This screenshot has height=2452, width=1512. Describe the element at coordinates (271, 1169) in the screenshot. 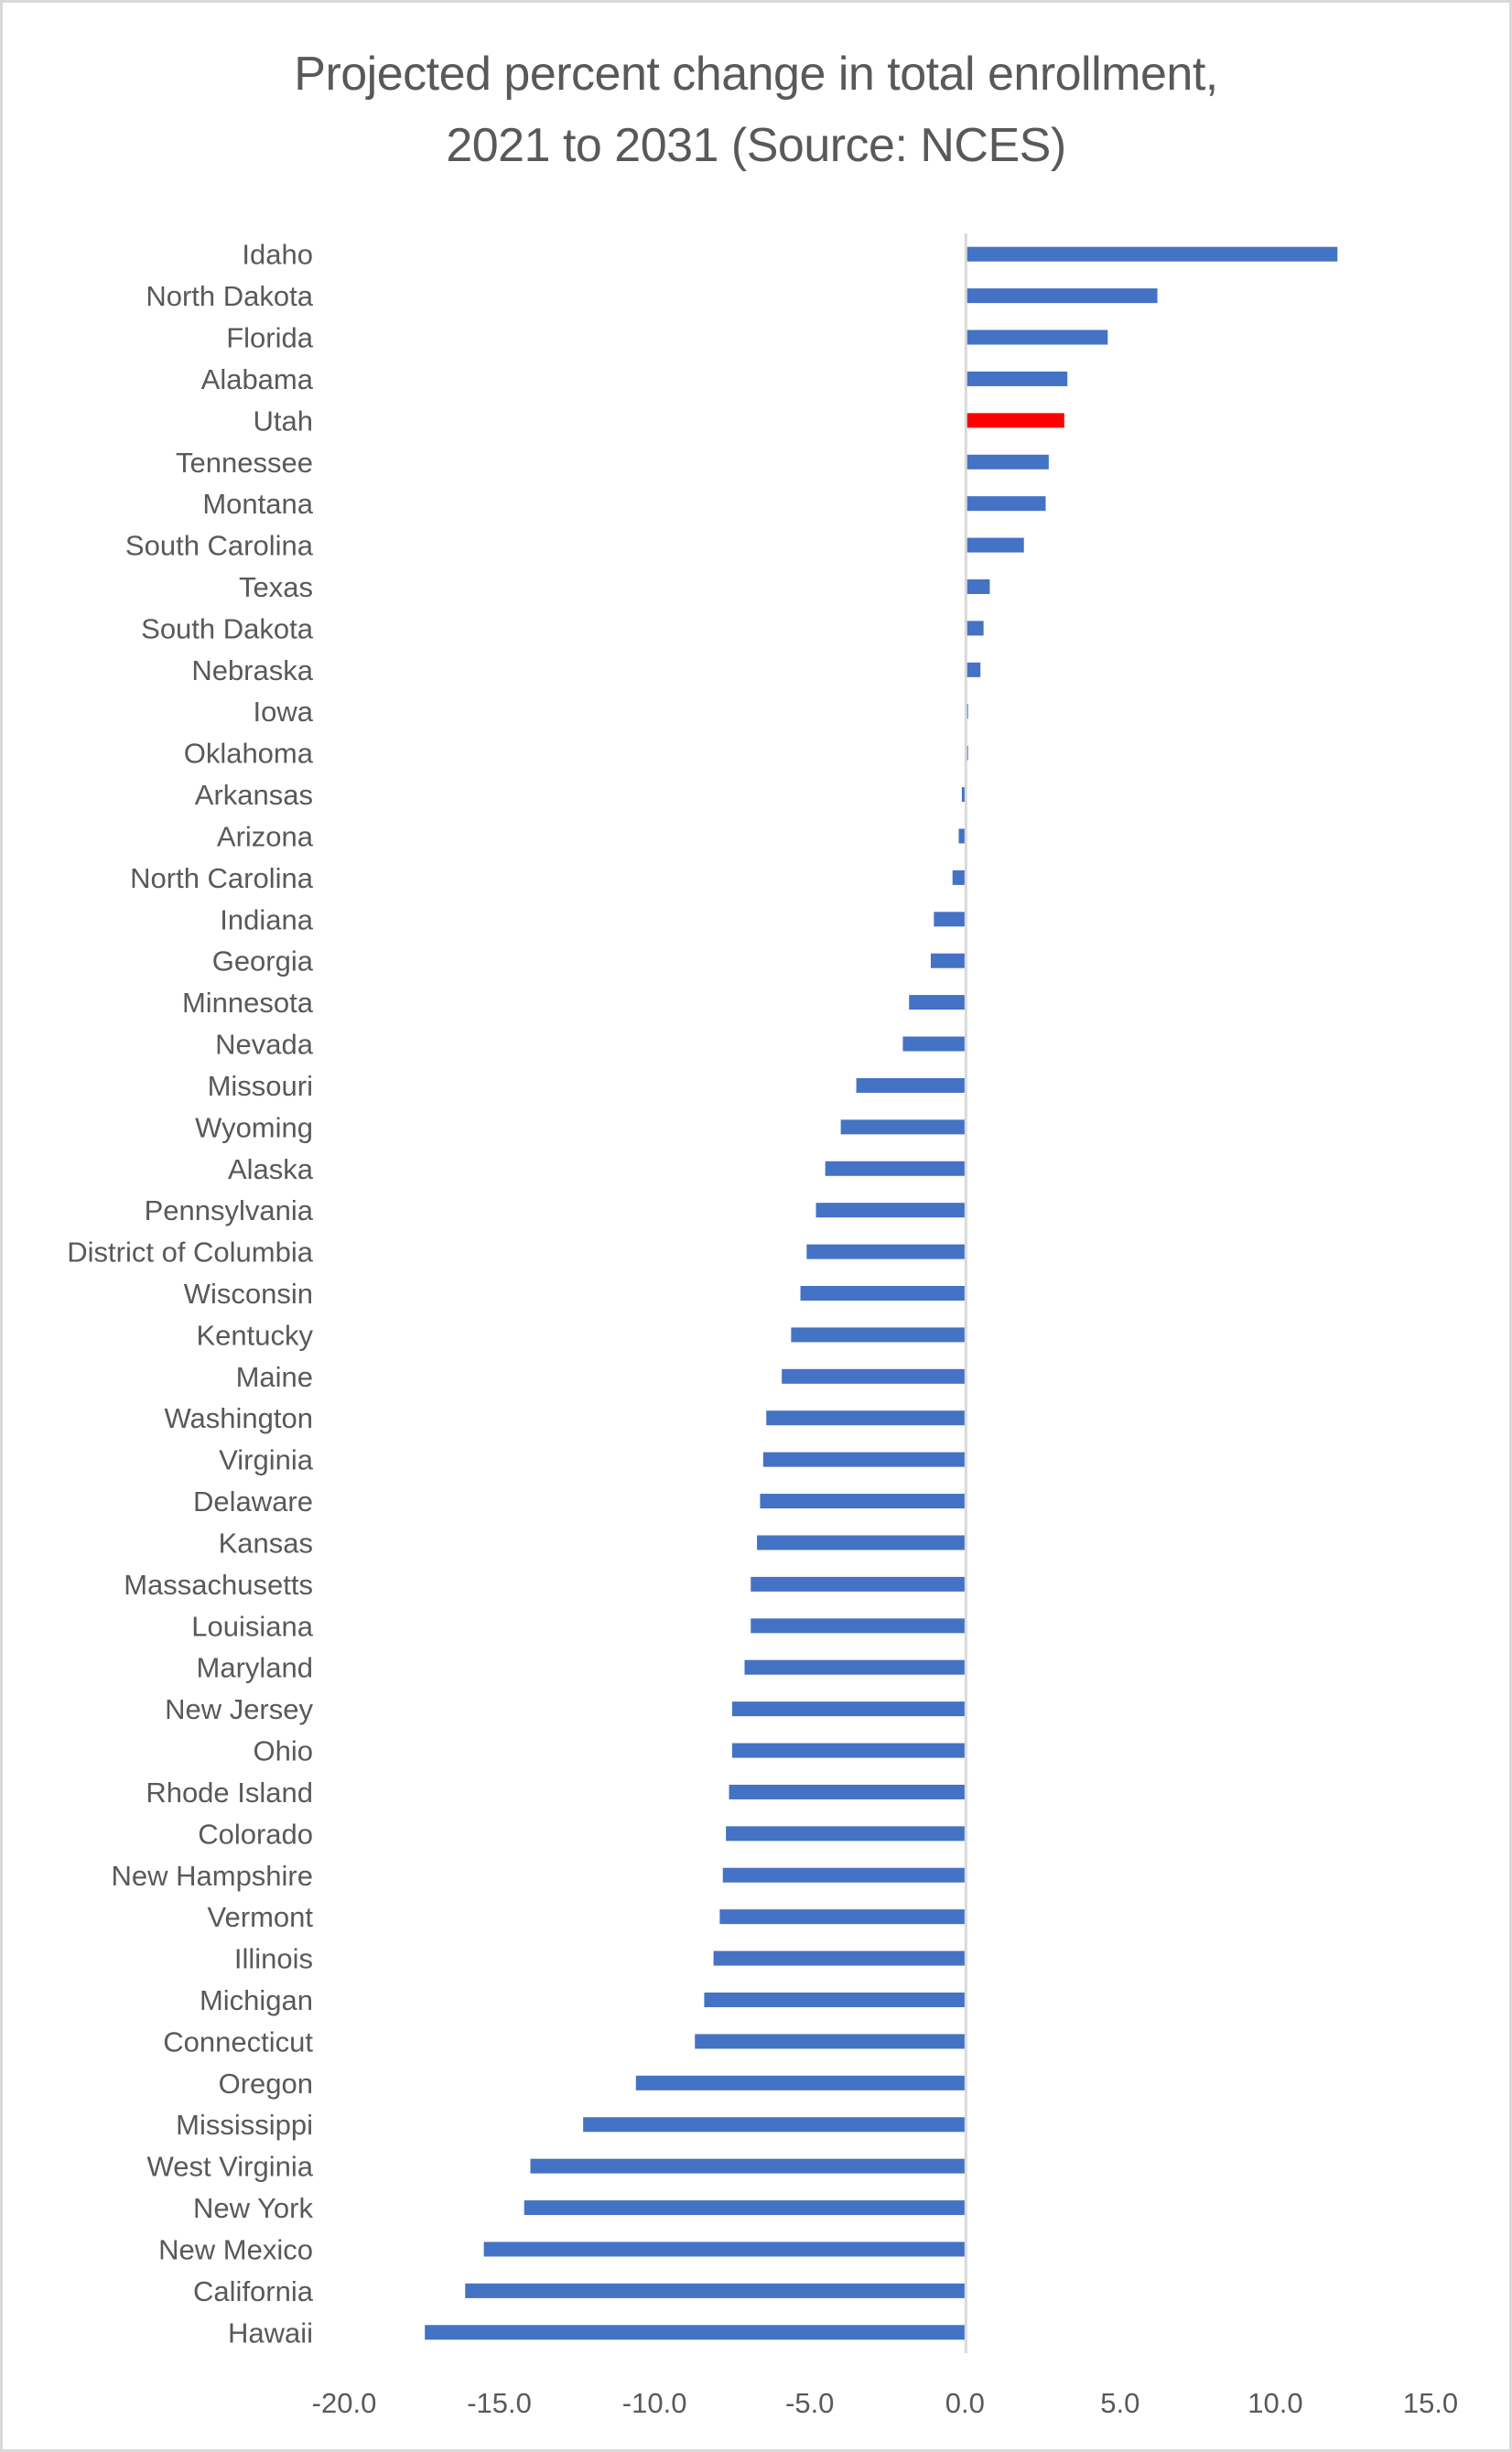

I see `category-label: Alaska` at that location.